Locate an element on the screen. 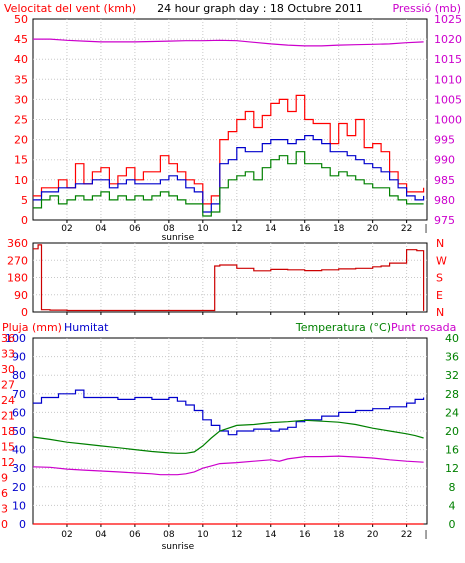  pressure-right-tick-labels: 975 980 985 990 995 1000 1005 1010 1015 1020 1025 is located at coordinates (448, 120).